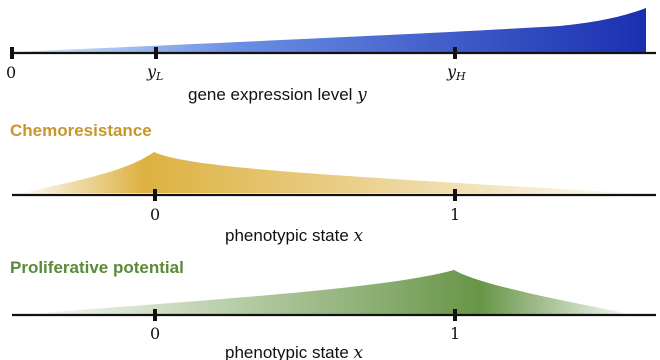 This screenshot has width=660, height=360. What do you see at coordinates (294, 236) in the screenshot?
I see `chemo-axis-label: phenotypic state x` at bounding box center [294, 236].